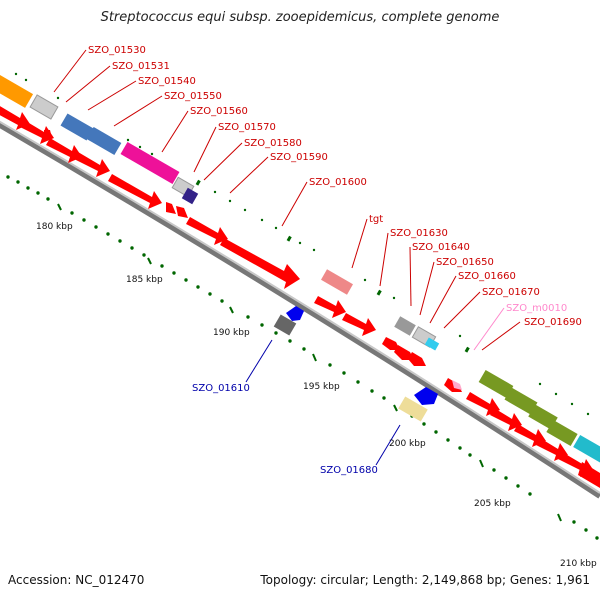 This screenshot has height=600, width=600. What do you see at coordinates (578, 564) in the screenshot?
I see `scale-label-210: 210 kbp` at bounding box center [578, 564].